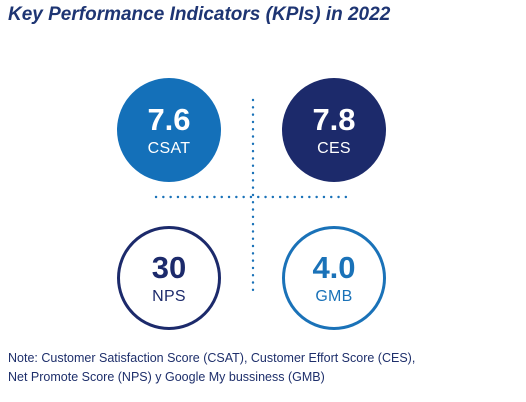 The width and height of the screenshot is (526, 402). I want to click on kpi-circle-ces: 7.8 CES, so click(334, 130).